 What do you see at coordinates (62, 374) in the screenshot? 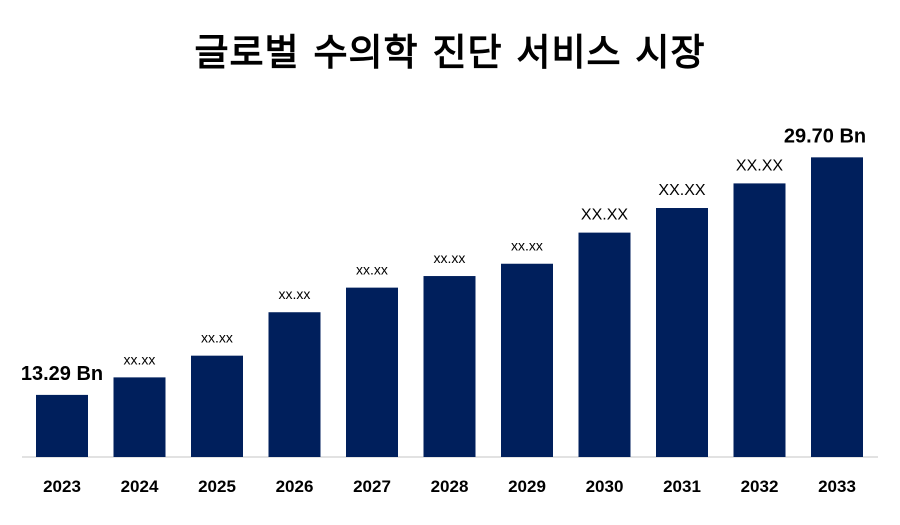
I see `data-label: 13.29 Bn` at bounding box center [62, 374].